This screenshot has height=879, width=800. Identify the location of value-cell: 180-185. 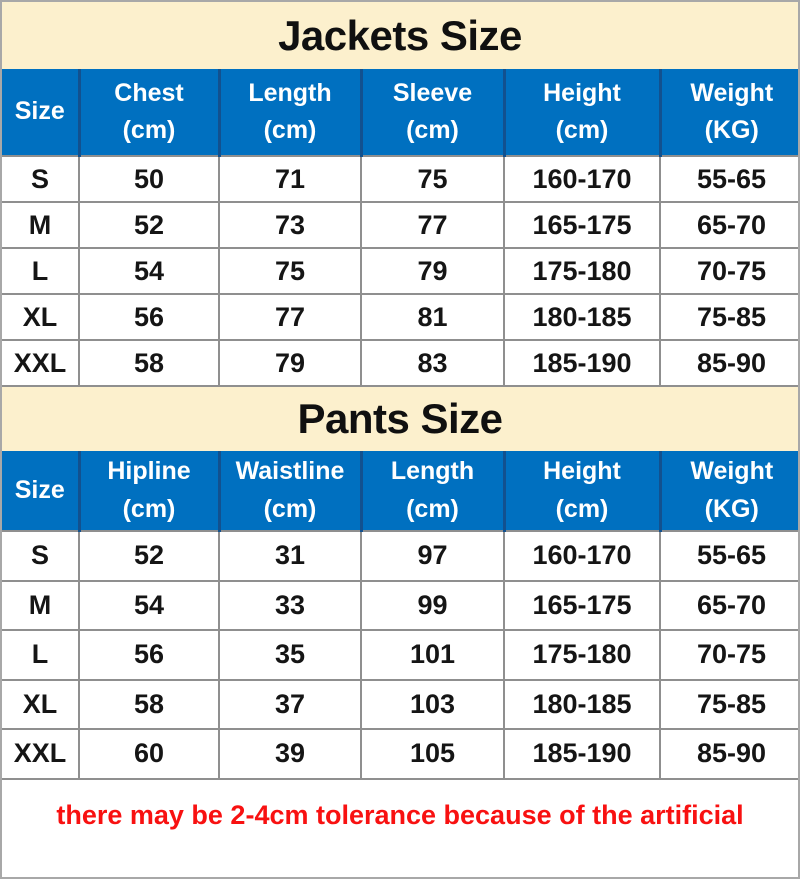
(581, 704).